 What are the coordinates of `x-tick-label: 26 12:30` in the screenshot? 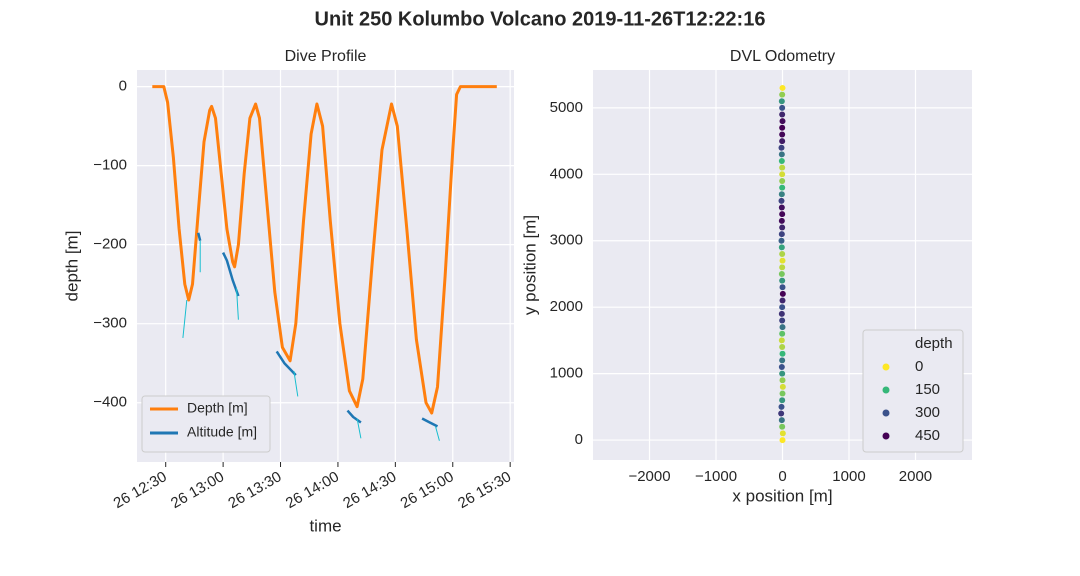 It's located at (140, 490).